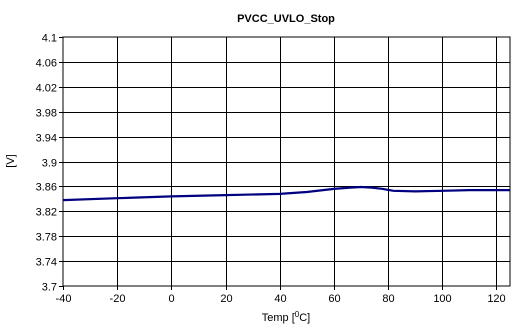 Image resolution: width=513 pixels, height=329 pixels. What do you see at coordinates (297, 314) in the screenshot?
I see `x-axis-label-superscript: 0` at bounding box center [297, 314].